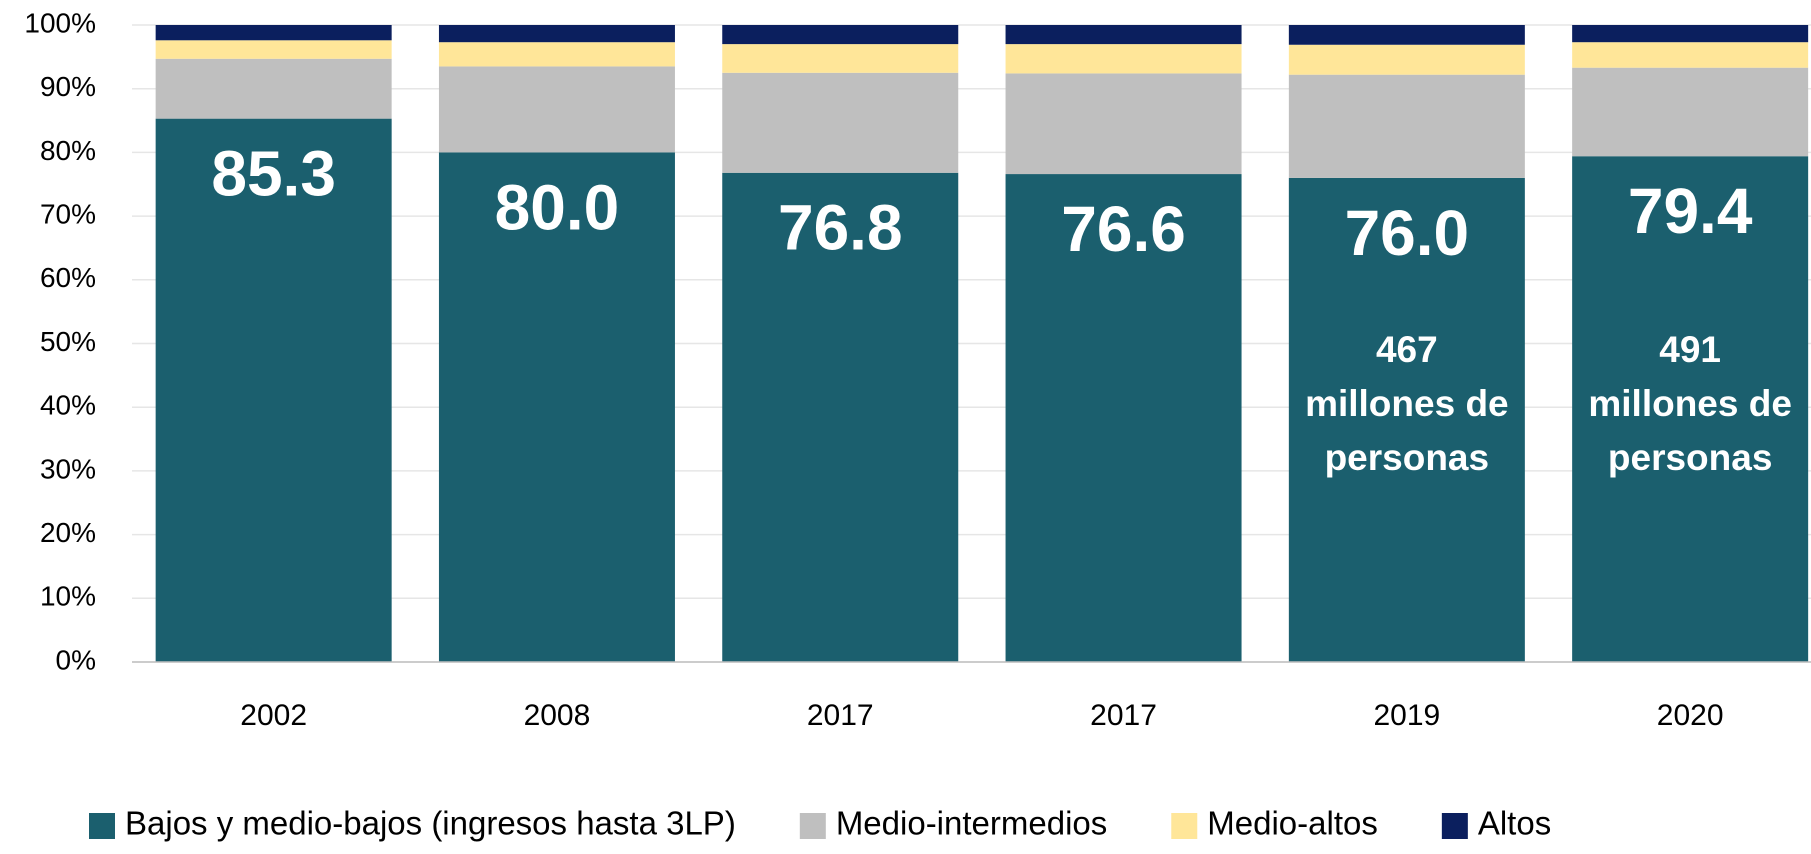  I want to click on y-tick-label: 50%, so click(68, 341).